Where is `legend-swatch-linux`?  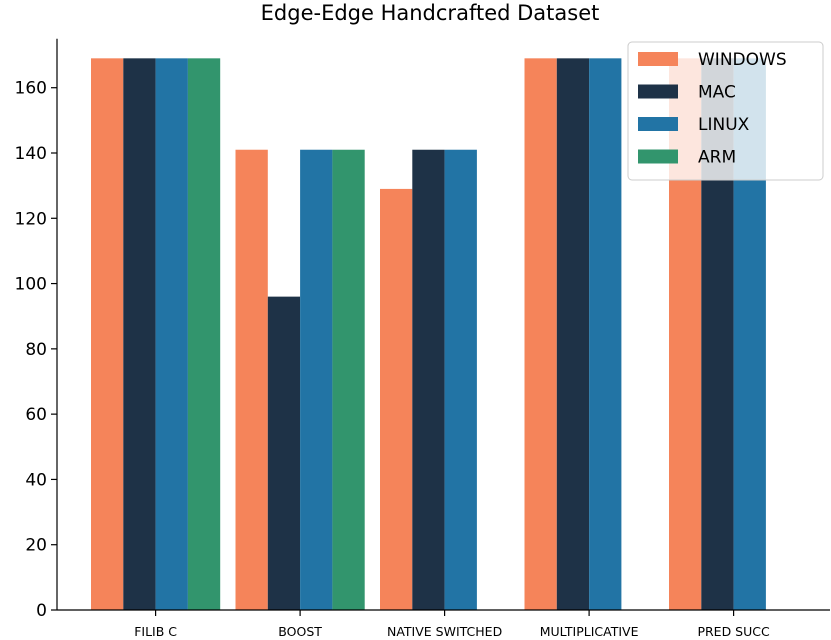 legend-swatch-linux is located at coordinates (658, 124).